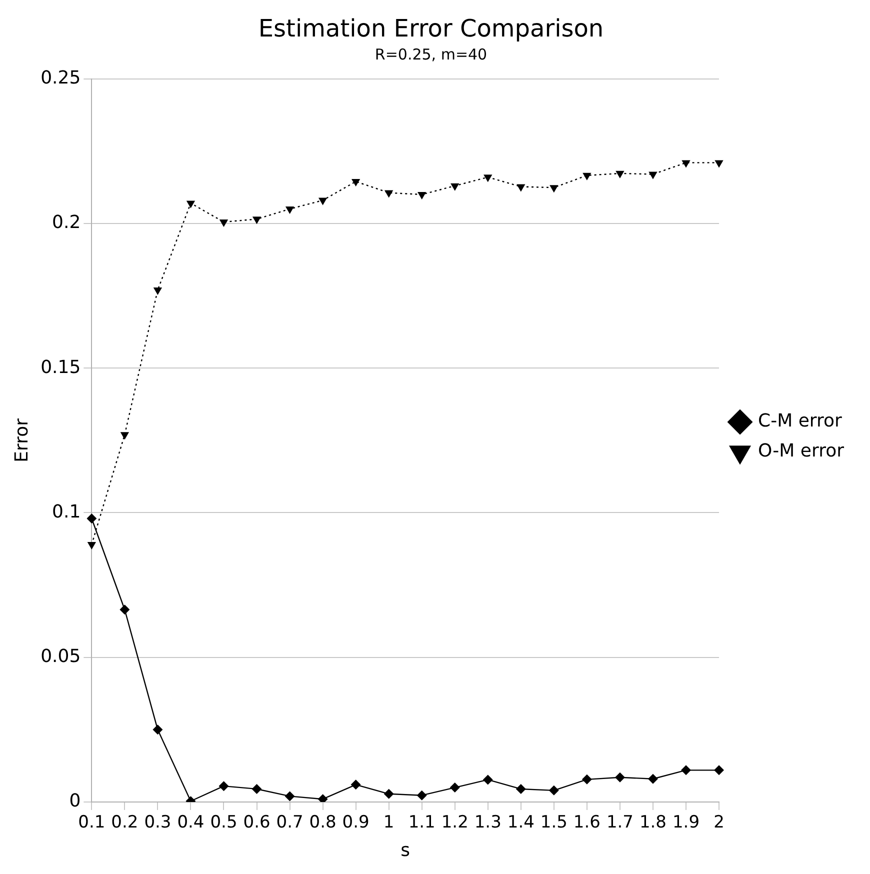 The width and height of the screenshot is (870, 874). I want to click on x-tick-label: 0.2, so click(124, 822).